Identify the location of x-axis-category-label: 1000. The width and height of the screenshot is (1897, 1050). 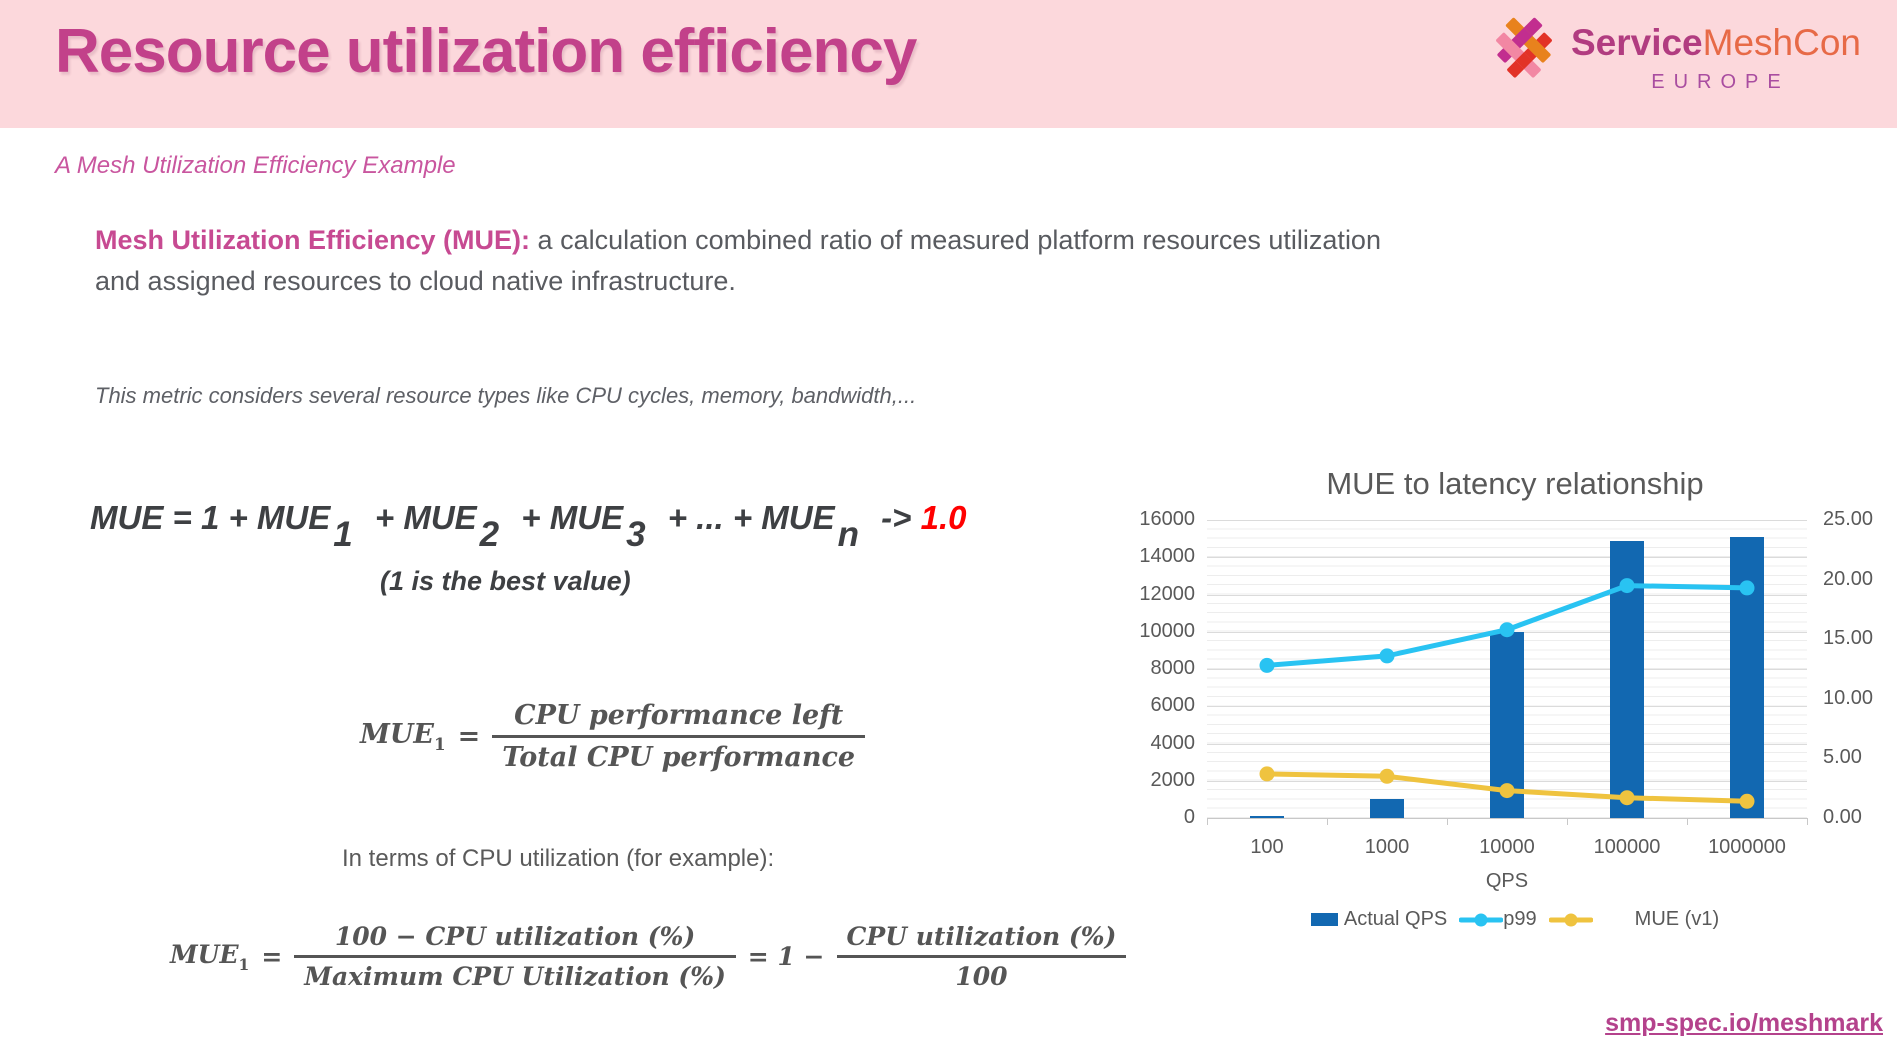
(1387, 847).